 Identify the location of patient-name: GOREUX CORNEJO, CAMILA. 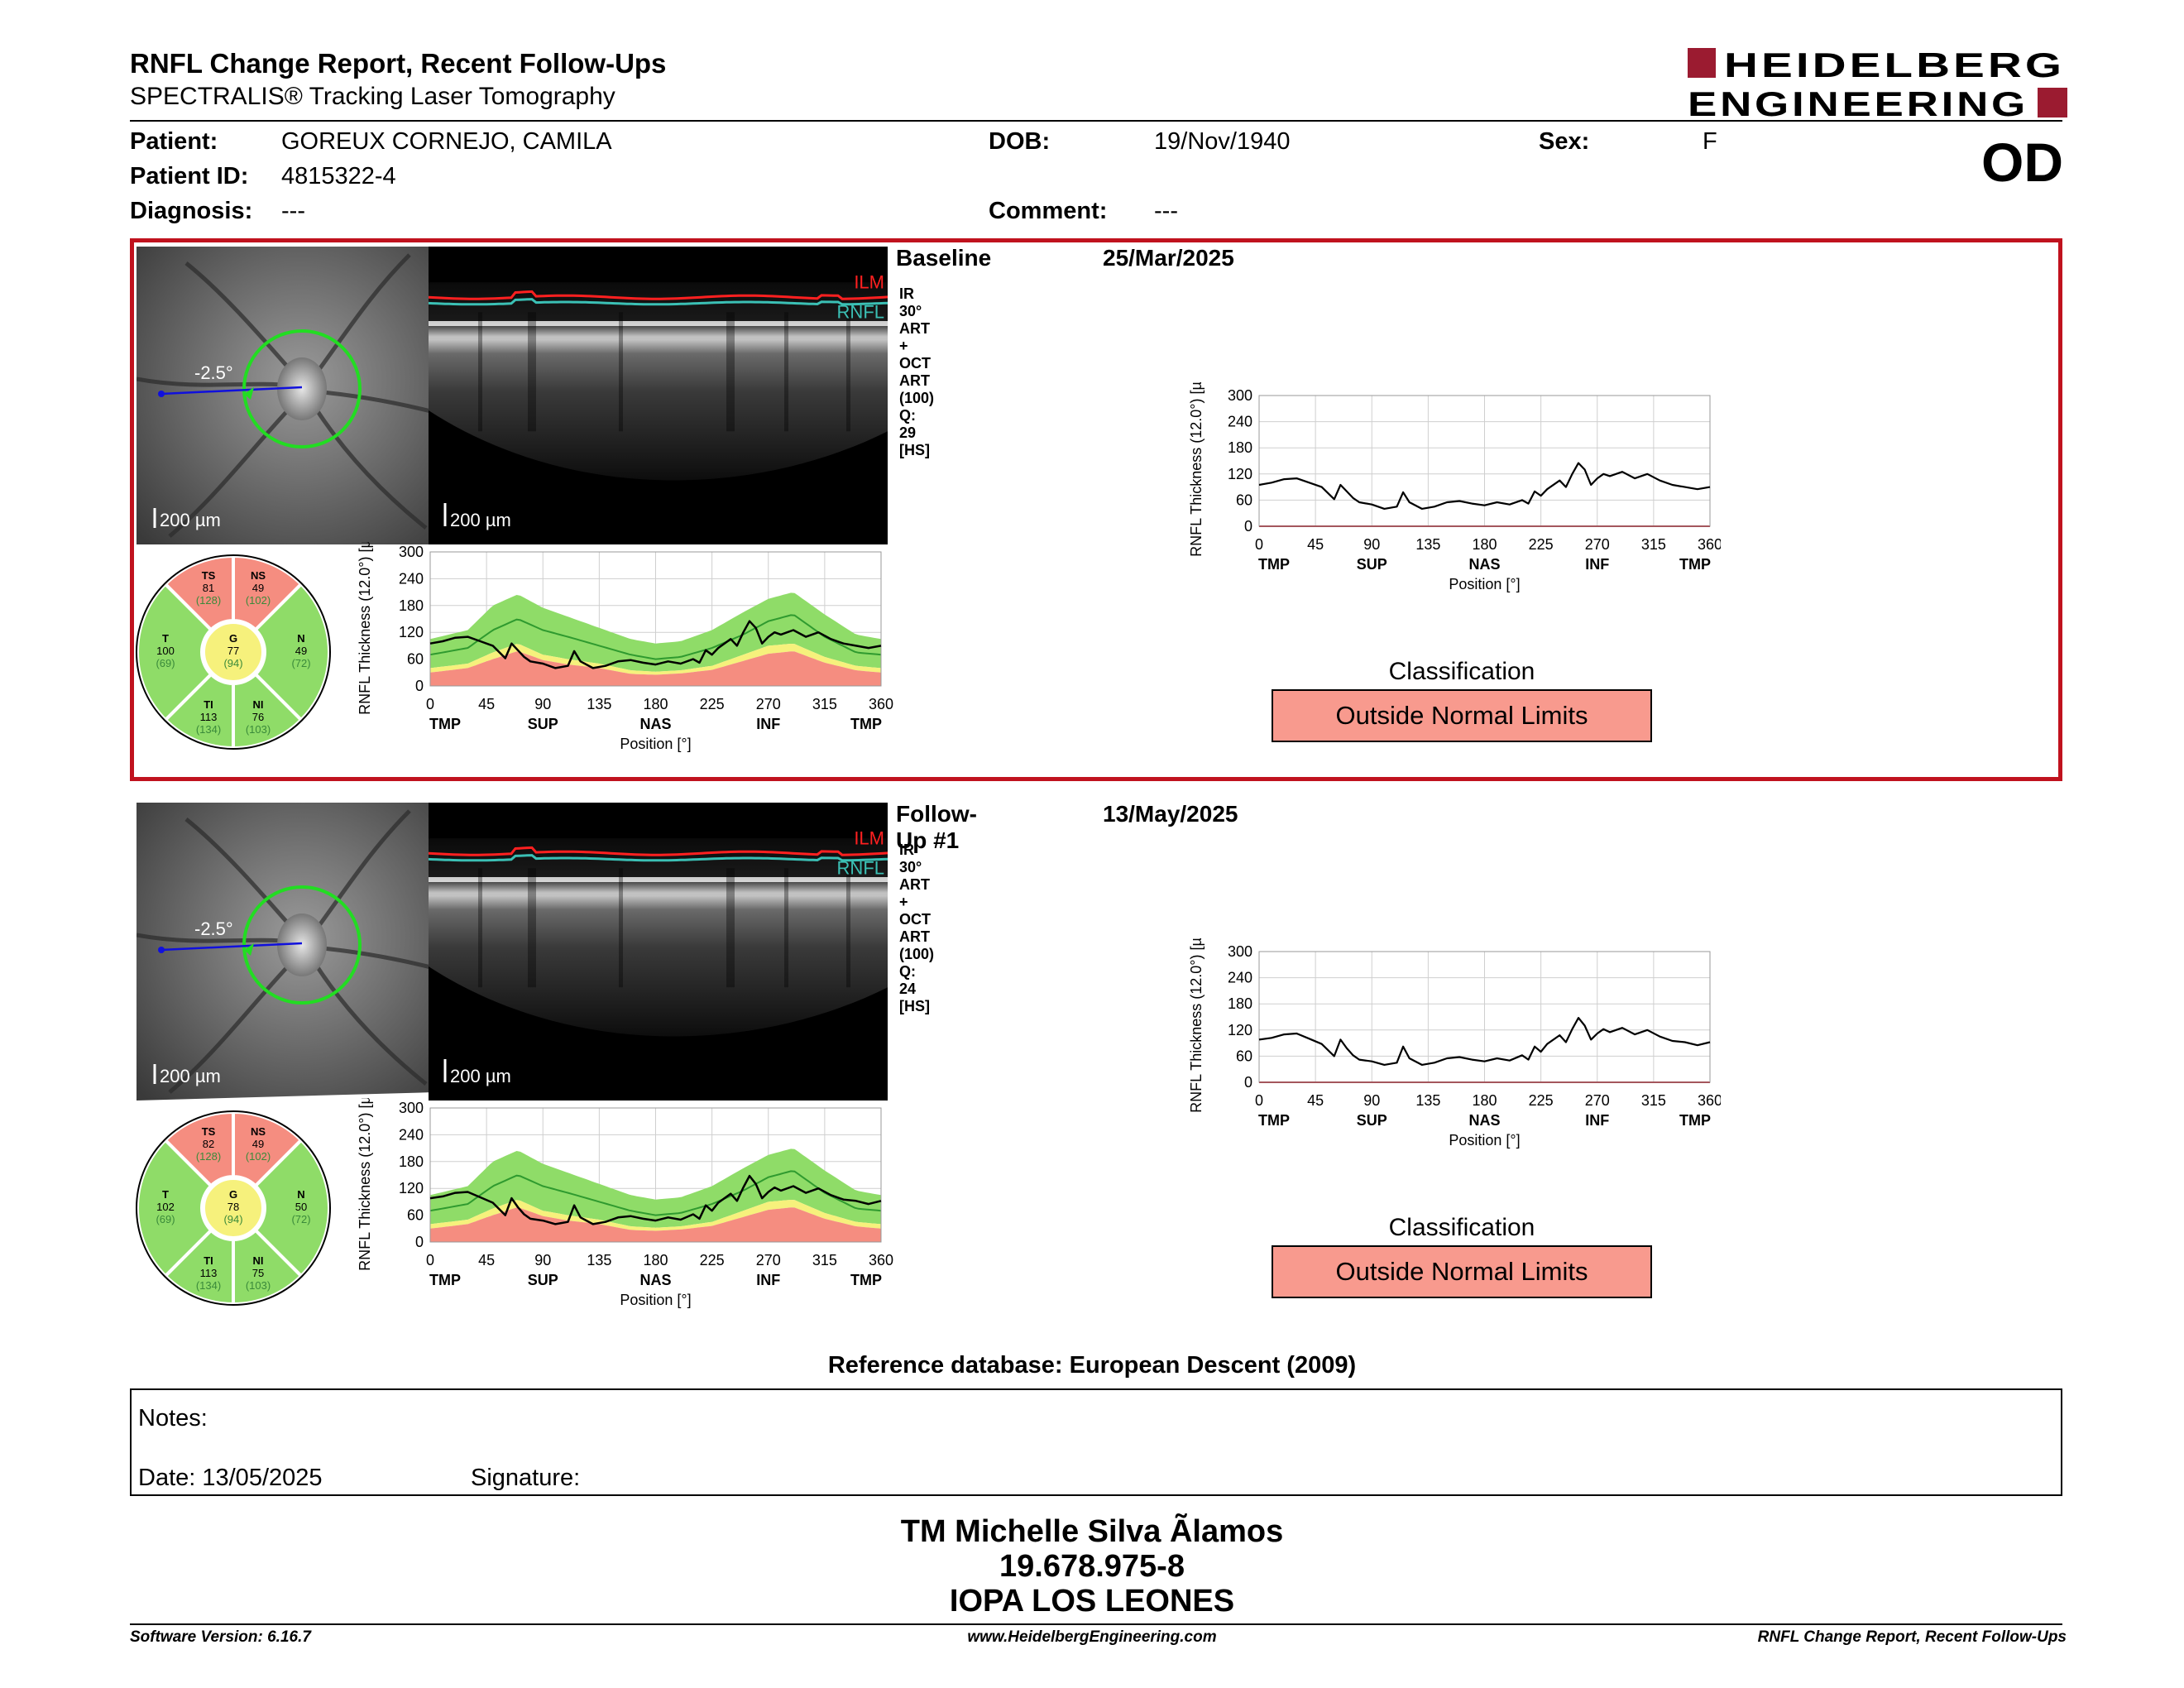
(446, 141).